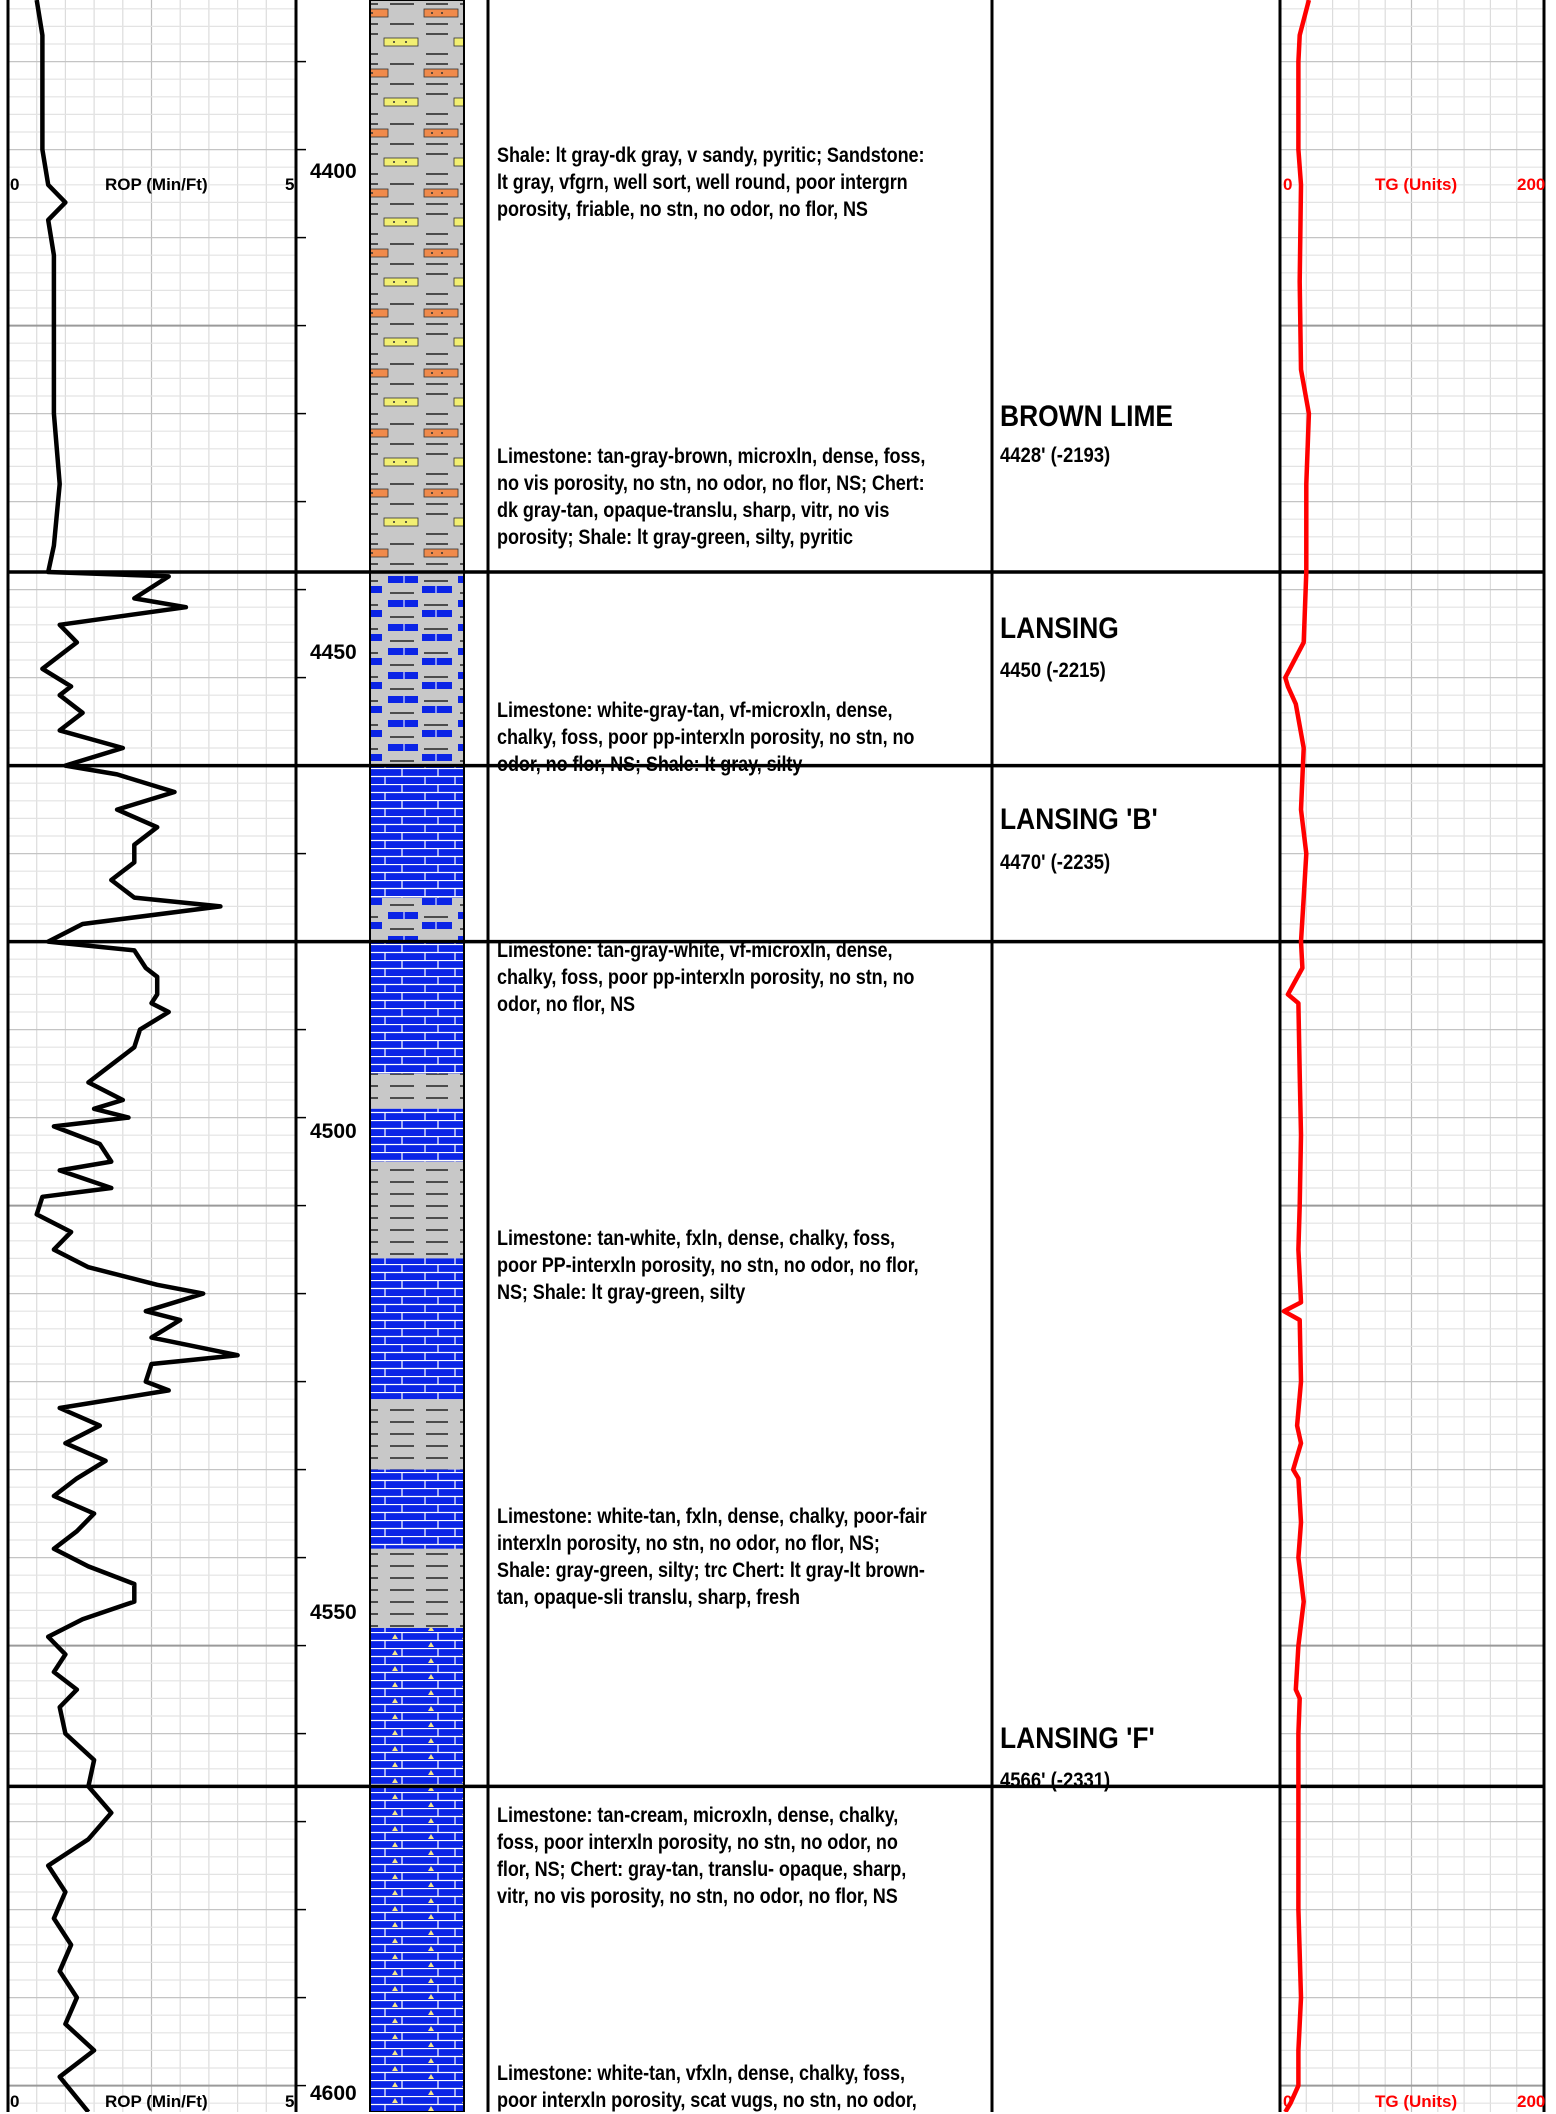  What do you see at coordinates (1416, 184) in the screenshot?
I see `tg-header-label: TG (Units)` at bounding box center [1416, 184].